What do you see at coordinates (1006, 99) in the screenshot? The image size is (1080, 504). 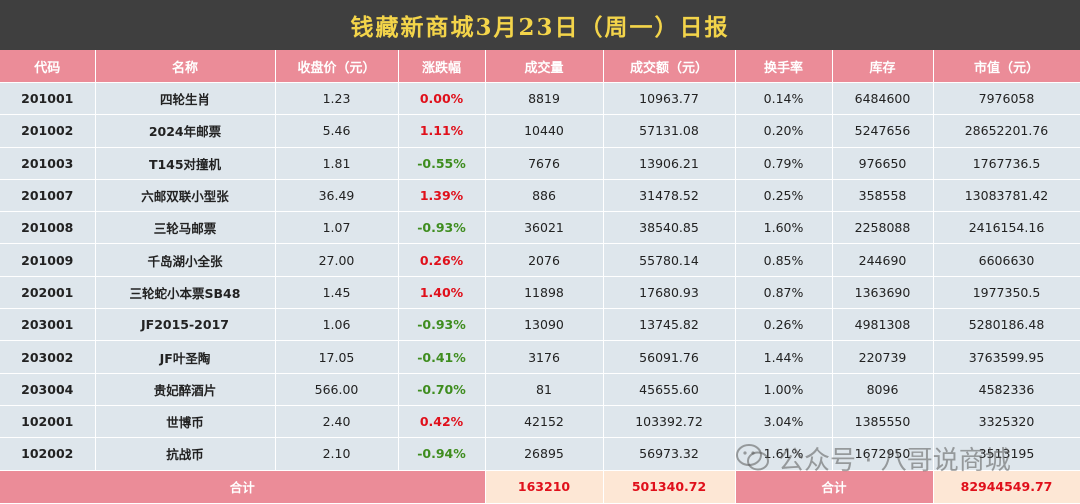 I see `cell-cap: 7976058` at bounding box center [1006, 99].